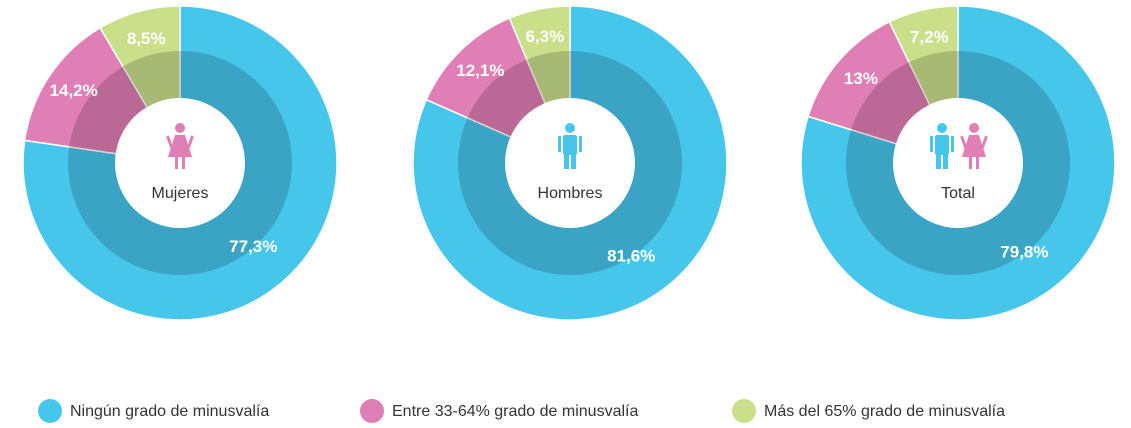  What do you see at coordinates (253, 246) in the screenshot?
I see `data-label: 77,3%` at bounding box center [253, 246].